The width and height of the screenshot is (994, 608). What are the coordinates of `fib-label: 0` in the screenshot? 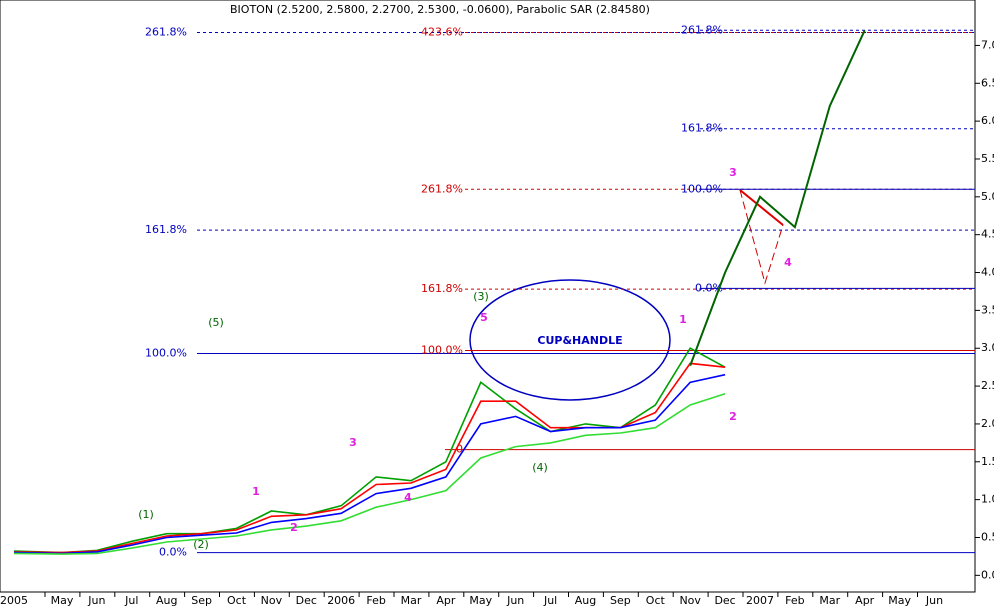 It's located at (459, 449).